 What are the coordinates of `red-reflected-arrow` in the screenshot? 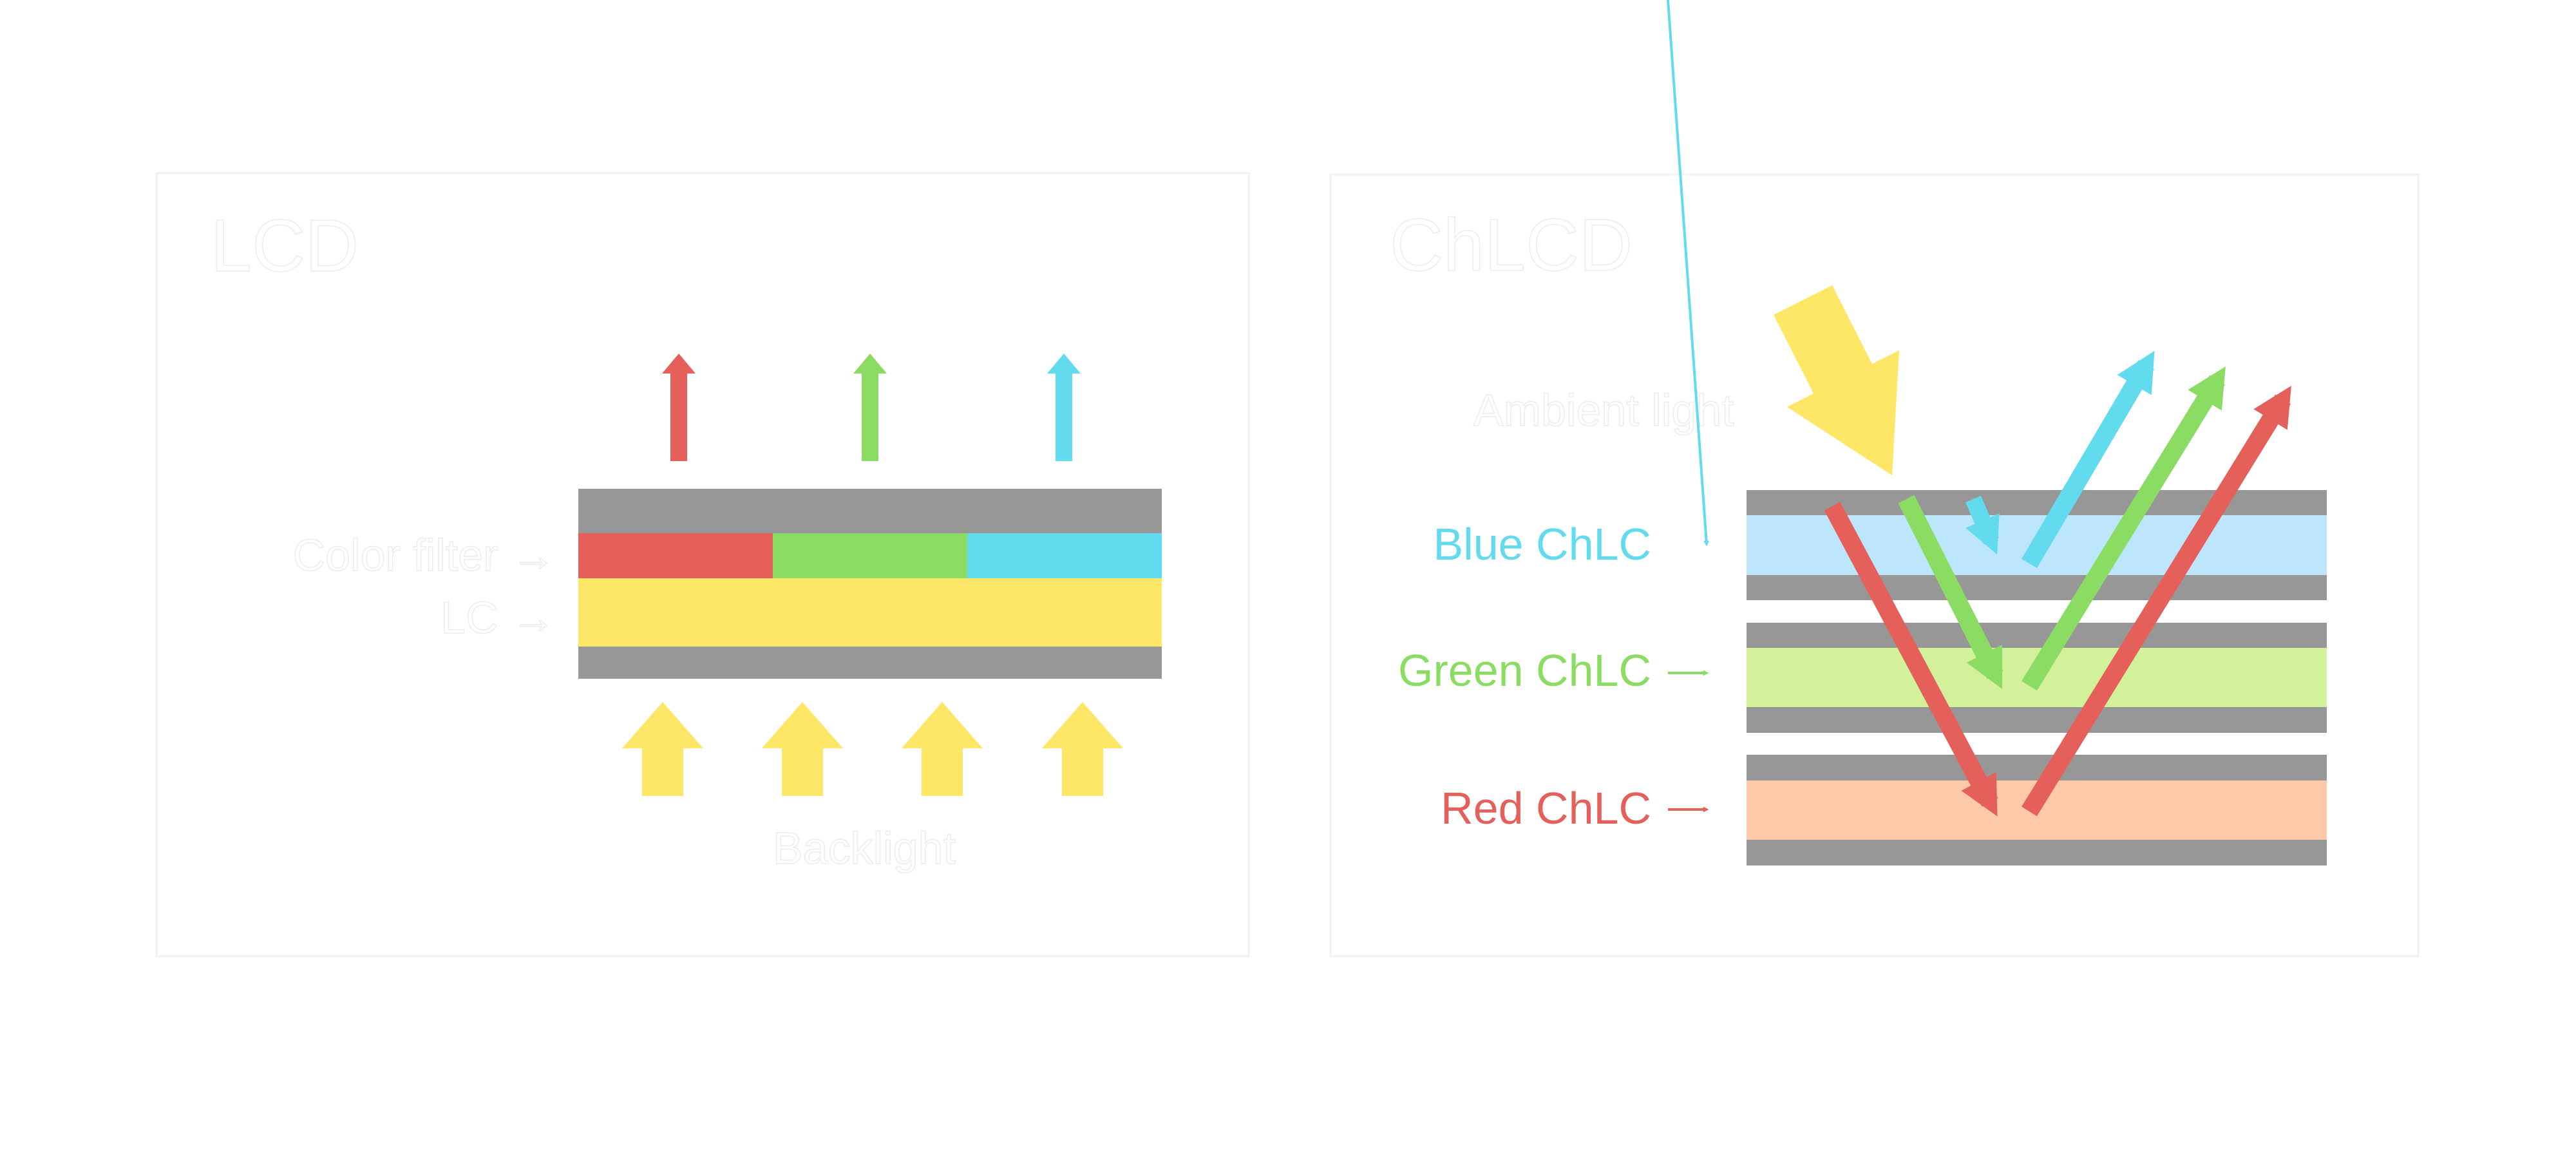 It's located at (2156, 601).